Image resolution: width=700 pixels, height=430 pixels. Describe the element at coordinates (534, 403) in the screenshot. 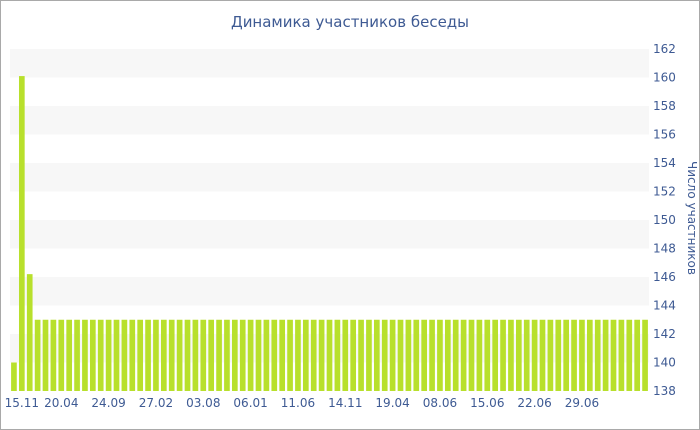

I see `x-tick-label: 22.06` at that location.